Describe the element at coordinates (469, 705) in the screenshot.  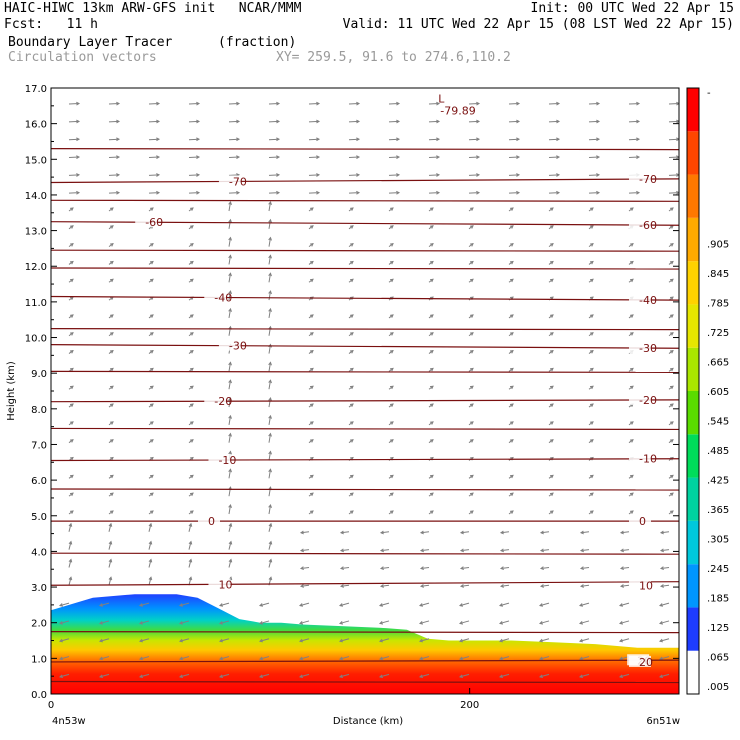
I see `x-tick-label: 200` at that location.